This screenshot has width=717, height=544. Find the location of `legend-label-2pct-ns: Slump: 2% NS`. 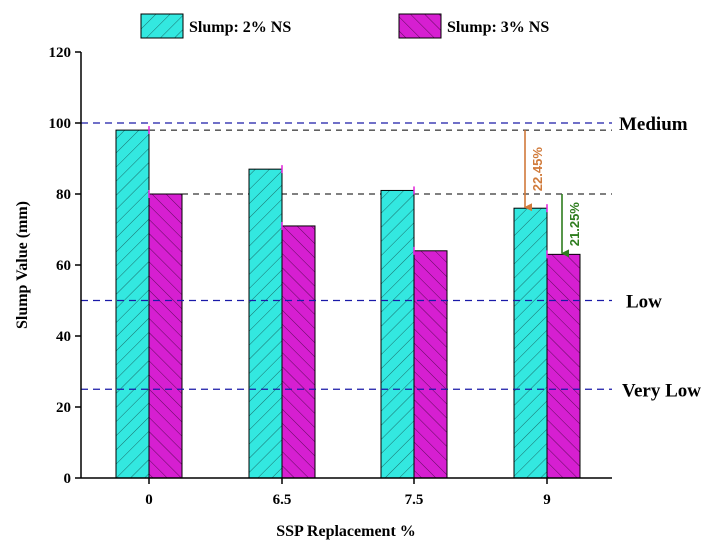

legend-label-2pct-ns: Slump: 2% NS is located at coordinates (240, 27).